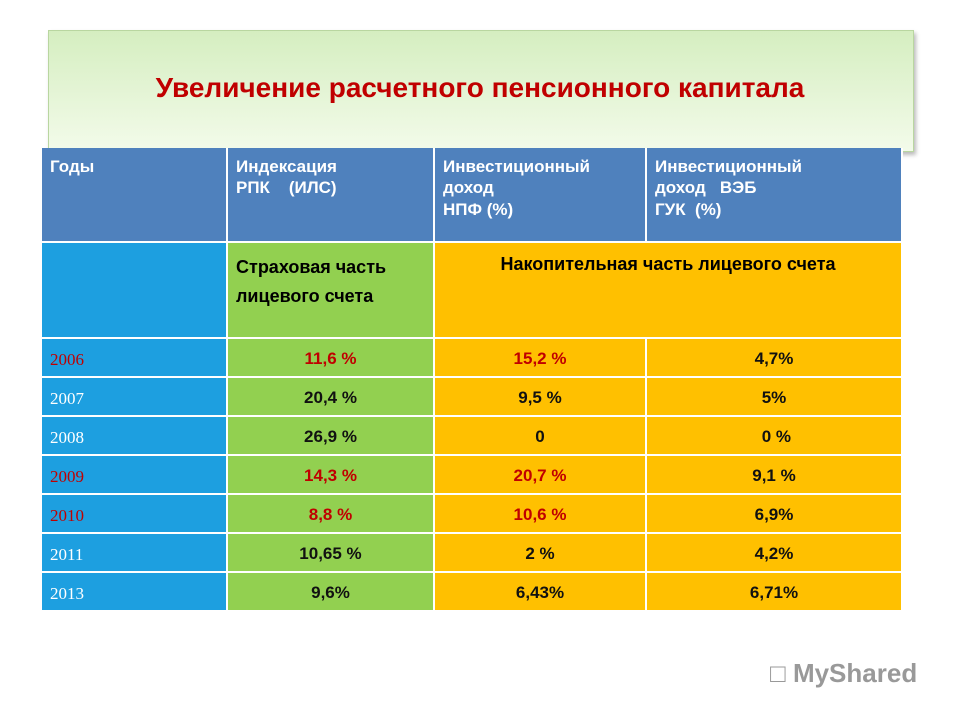  What do you see at coordinates (541, 195) in the screenshot?
I see `header-cell: Инвестиционный доход НПФ (%)` at bounding box center [541, 195].